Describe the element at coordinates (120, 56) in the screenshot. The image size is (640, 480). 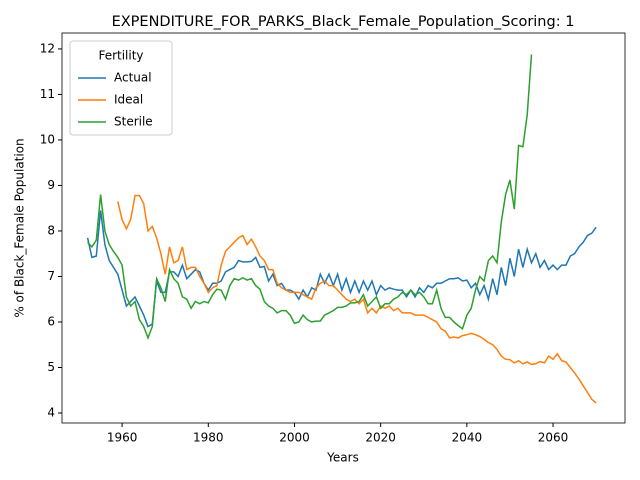
I see `legend-title: Fertility` at that location.